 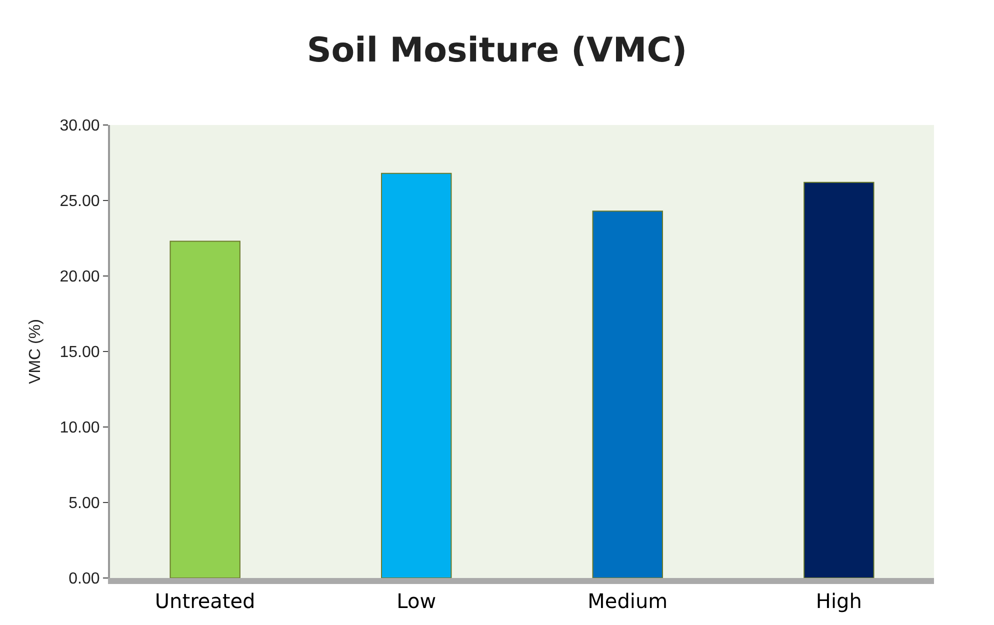 I want to click on y-tick-label: 20.00, so click(x=80, y=277).